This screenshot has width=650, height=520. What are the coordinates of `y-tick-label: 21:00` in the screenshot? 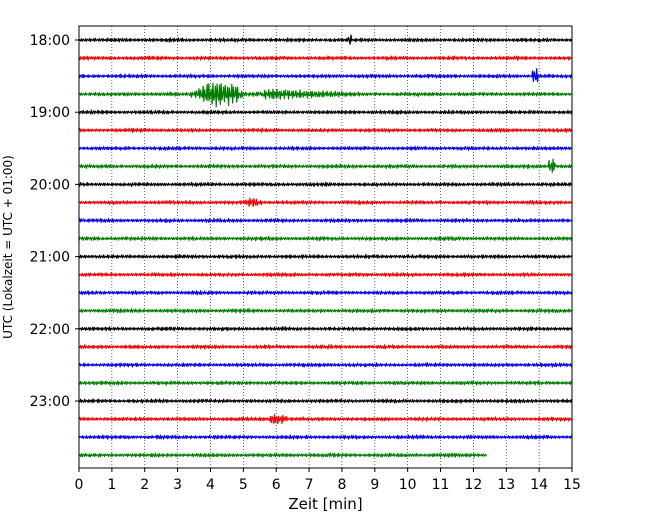 It's located at (50, 258).